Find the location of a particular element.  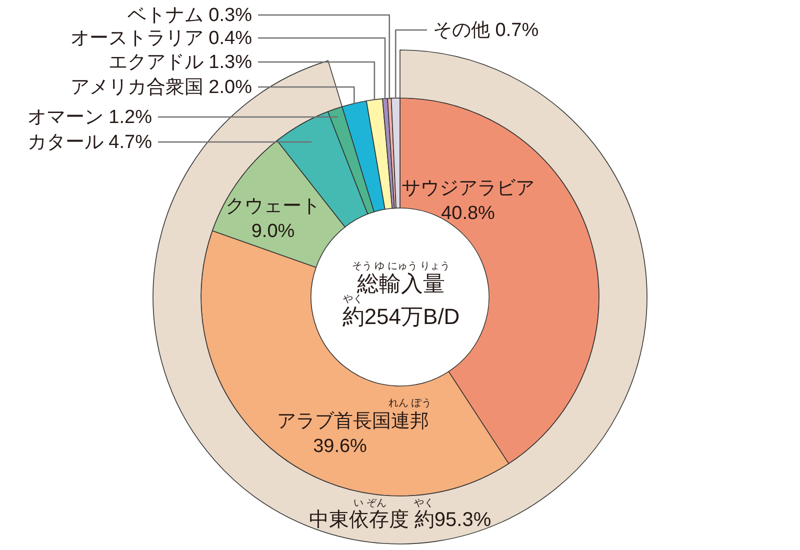

slice-label: エクアドル 1.3% is located at coordinates (180, 62).